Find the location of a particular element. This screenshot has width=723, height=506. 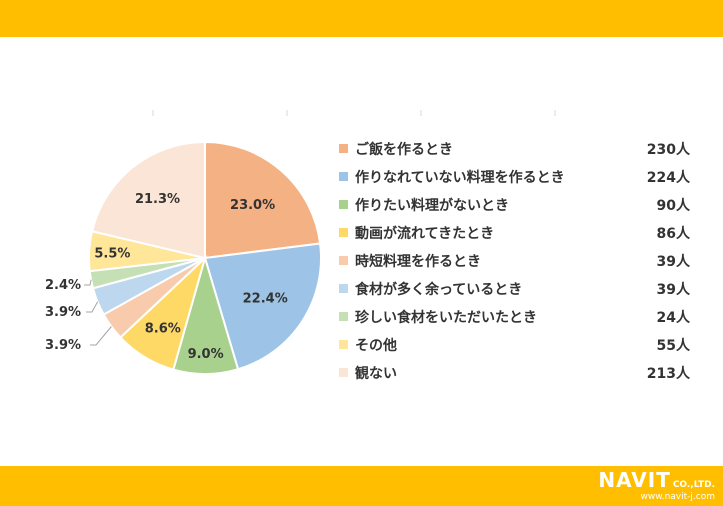

legend-count: 213人 is located at coordinates (669, 373).